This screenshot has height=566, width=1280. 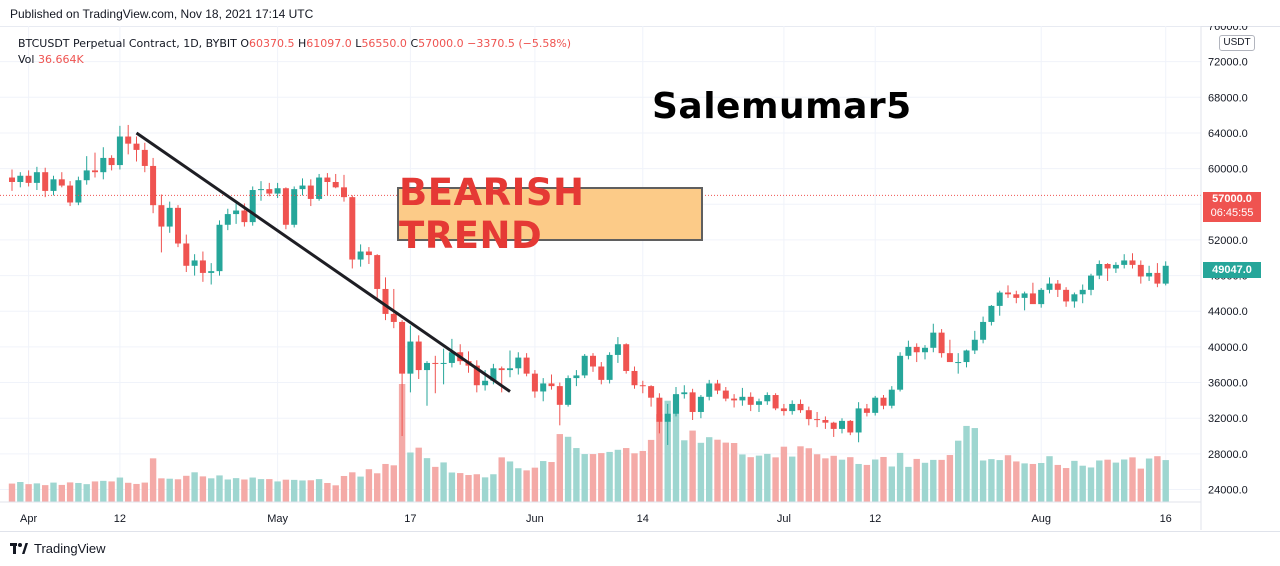 What do you see at coordinates (384, 43) in the screenshot?
I see `low-value: 56550.0` at bounding box center [384, 43].